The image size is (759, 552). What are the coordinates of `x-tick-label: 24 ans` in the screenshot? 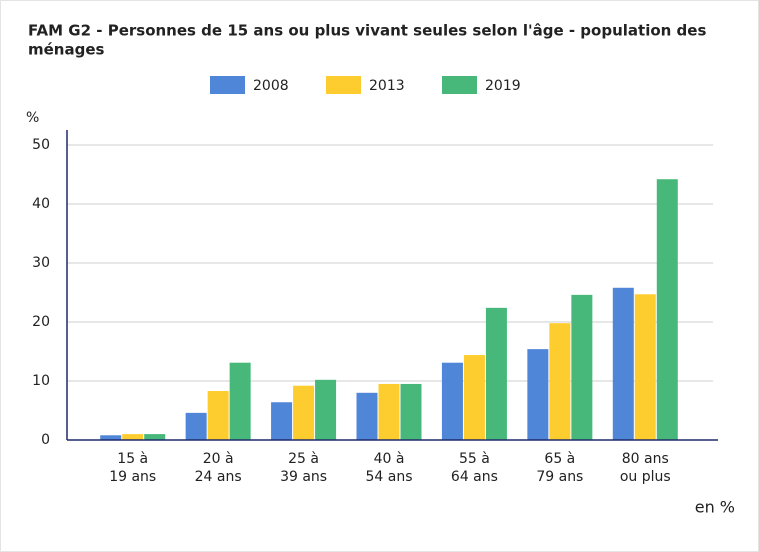 It's located at (218, 477).